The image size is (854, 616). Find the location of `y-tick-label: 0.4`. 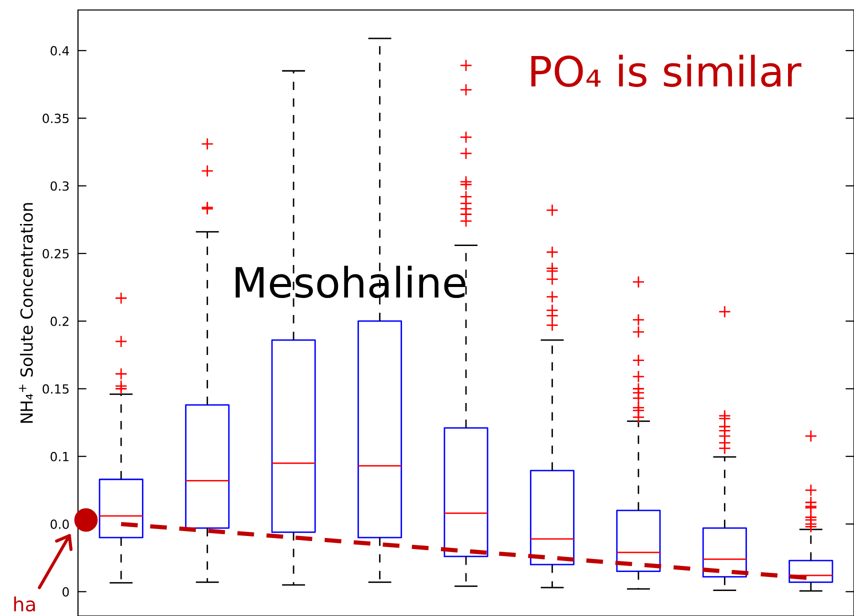

y-tick-label: 0.4 is located at coordinates (59, 51).